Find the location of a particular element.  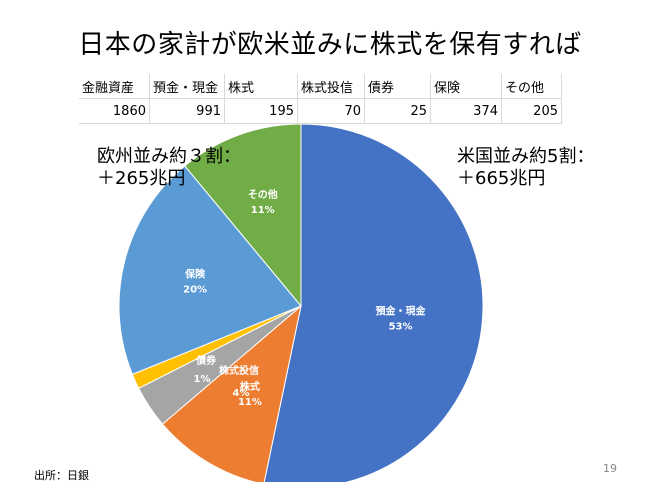

table-header-cell: 株式 is located at coordinates (261, 86).